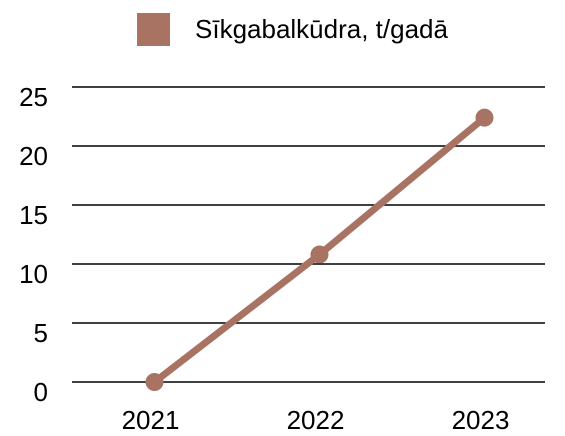 Image resolution: width=565 pixels, height=436 pixels. I want to click on y-tick-label: 0, so click(41, 392).